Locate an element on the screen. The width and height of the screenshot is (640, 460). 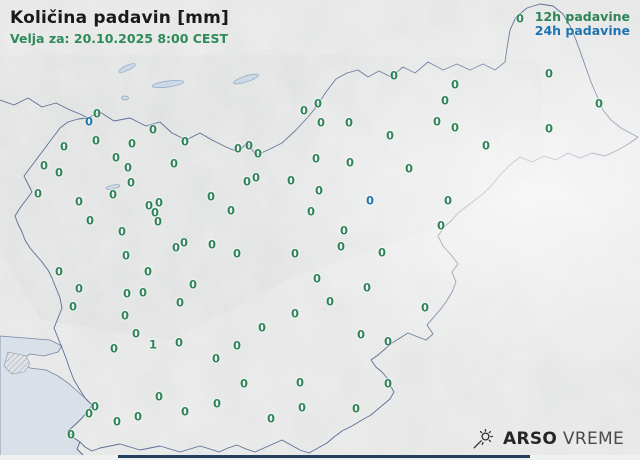
arso-vreme-logo: ARSO VREME is located at coordinates (548, 439).